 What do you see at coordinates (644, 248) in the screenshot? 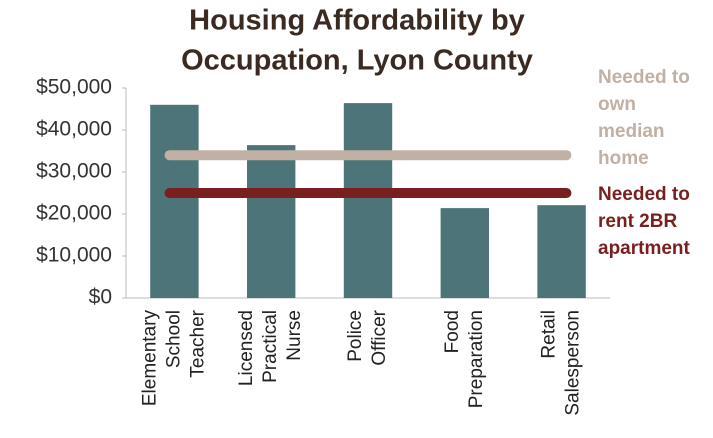
I see `legend-label: apartment` at bounding box center [644, 248].